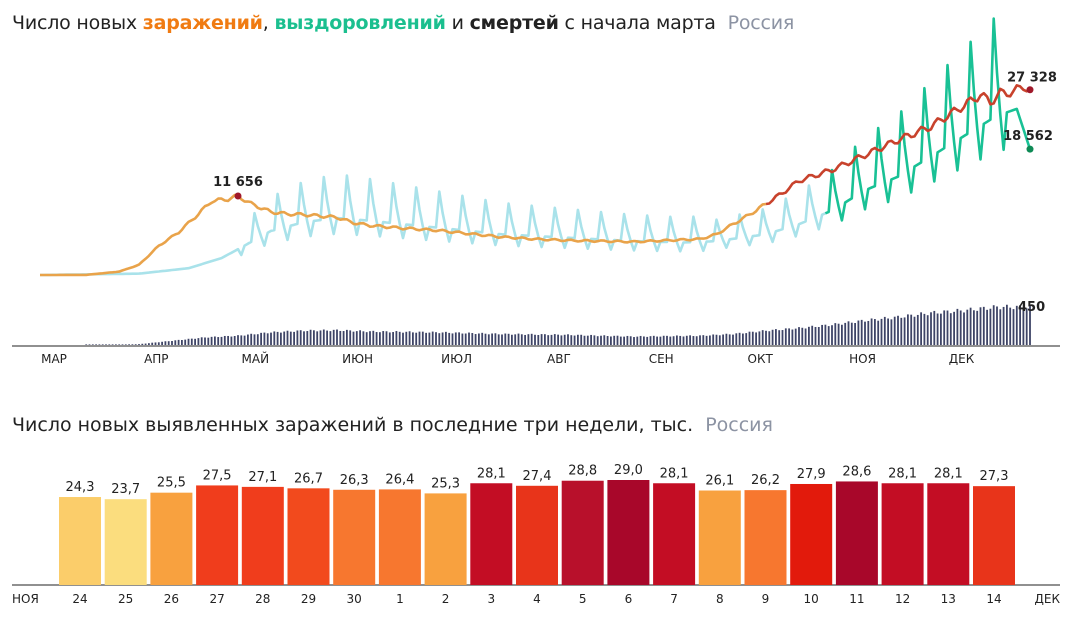  I want to click on bar-value-label: 25,5, so click(171, 483).